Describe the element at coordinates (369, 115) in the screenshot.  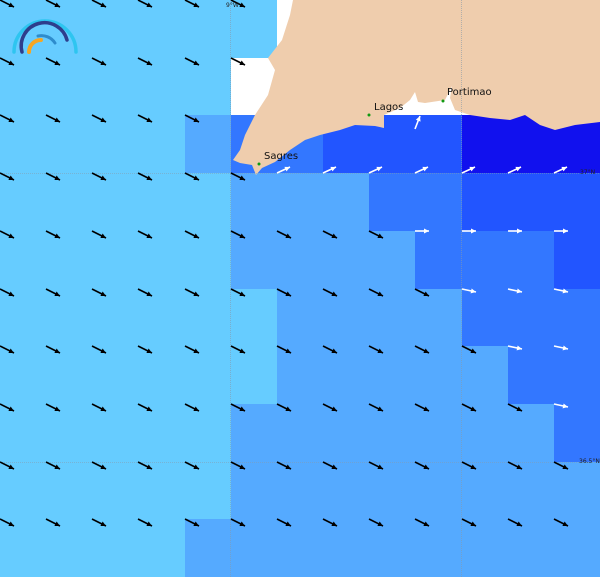
I see `city-dot-lagos` at that location.